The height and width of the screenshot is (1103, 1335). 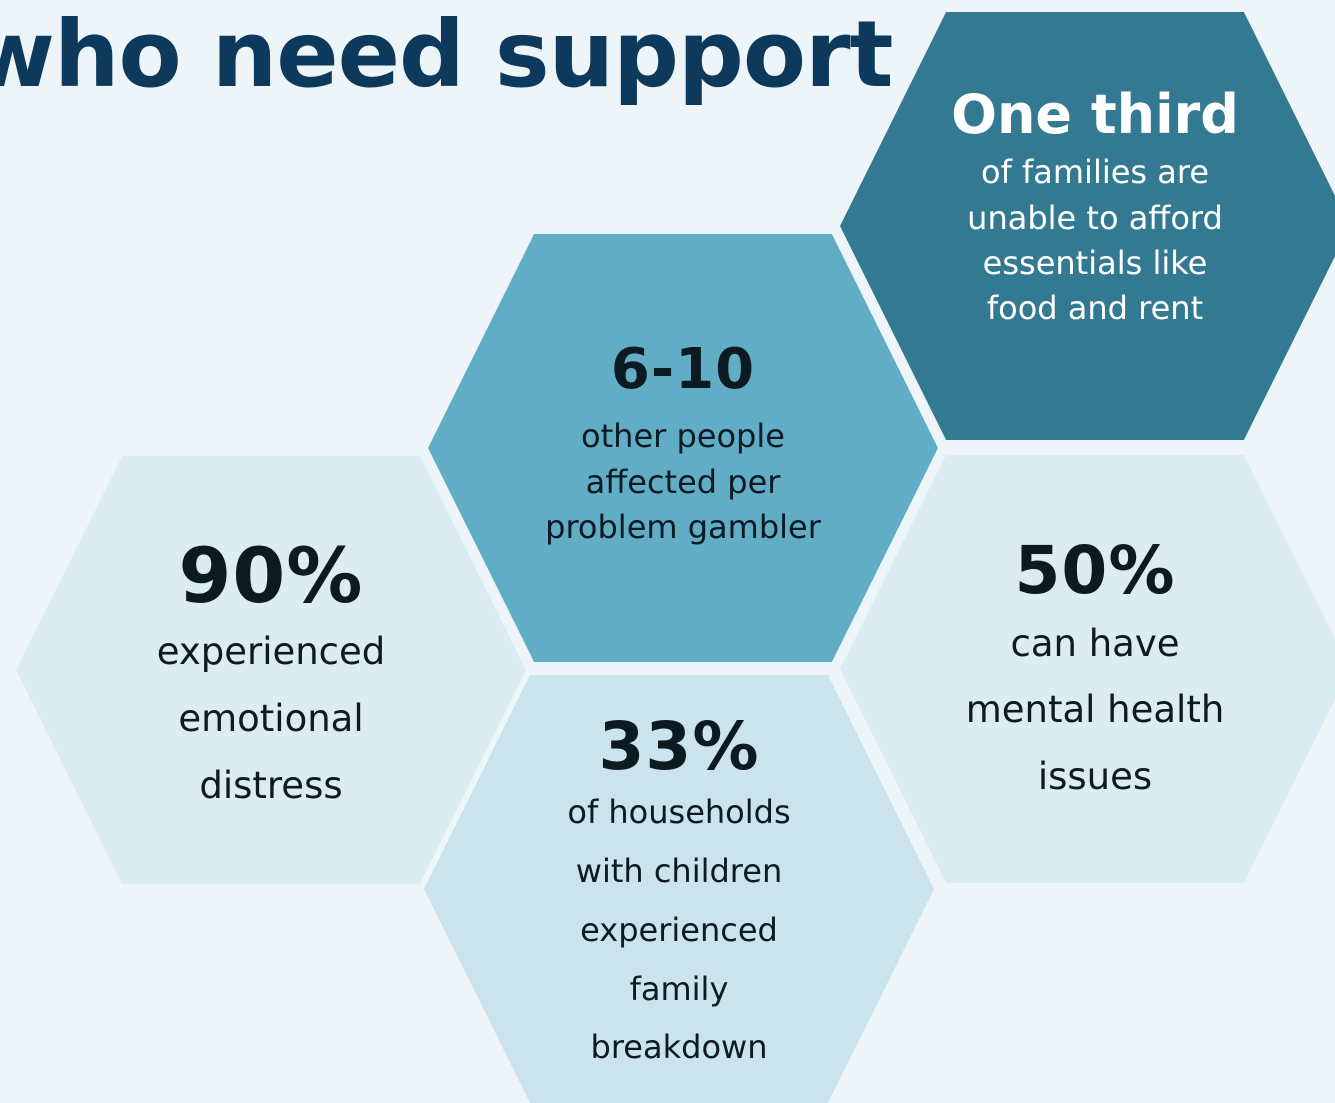 What do you see at coordinates (446, 54) in the screenshot?
I see `page-heading: who need support` at bounding box center [446, 54].